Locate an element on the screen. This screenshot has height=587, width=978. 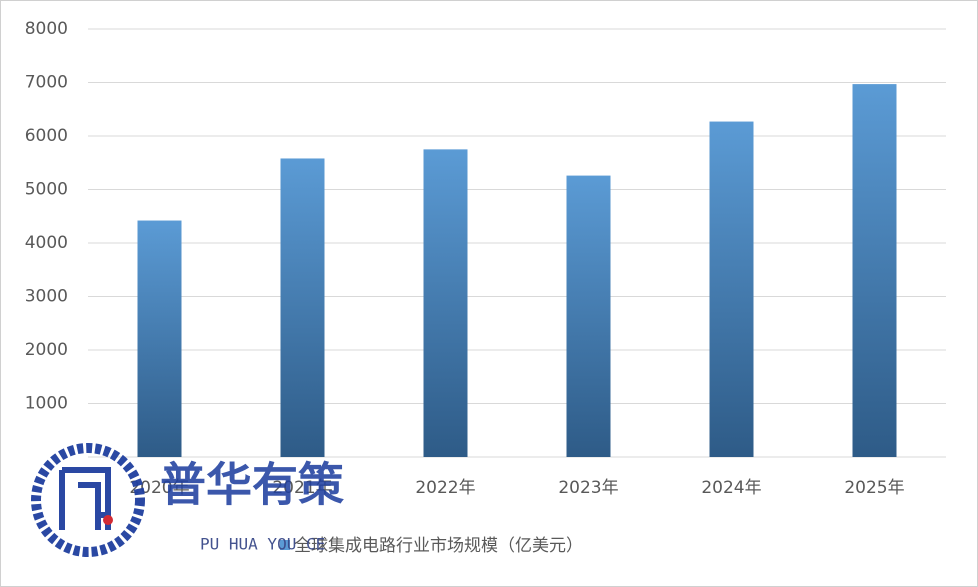
y-tick-label: 8000 is located at coordinates (46, 29).